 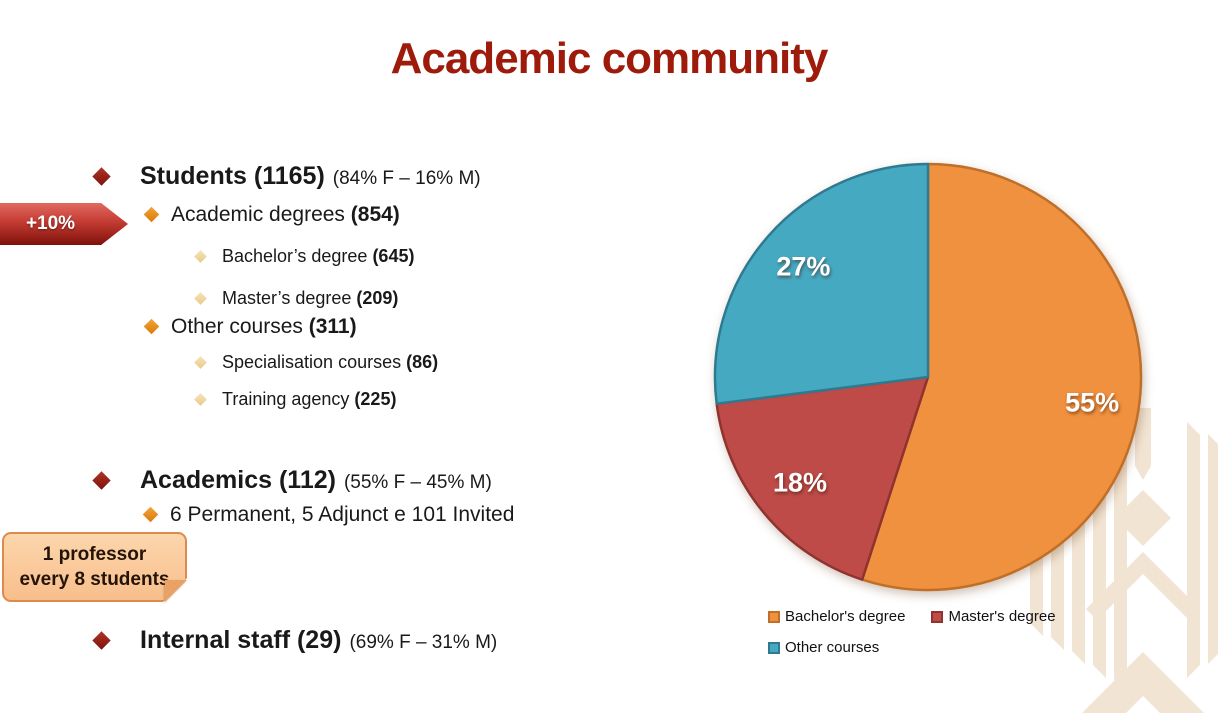 I want to click on count-text: (209), so click(x=377, y=298).